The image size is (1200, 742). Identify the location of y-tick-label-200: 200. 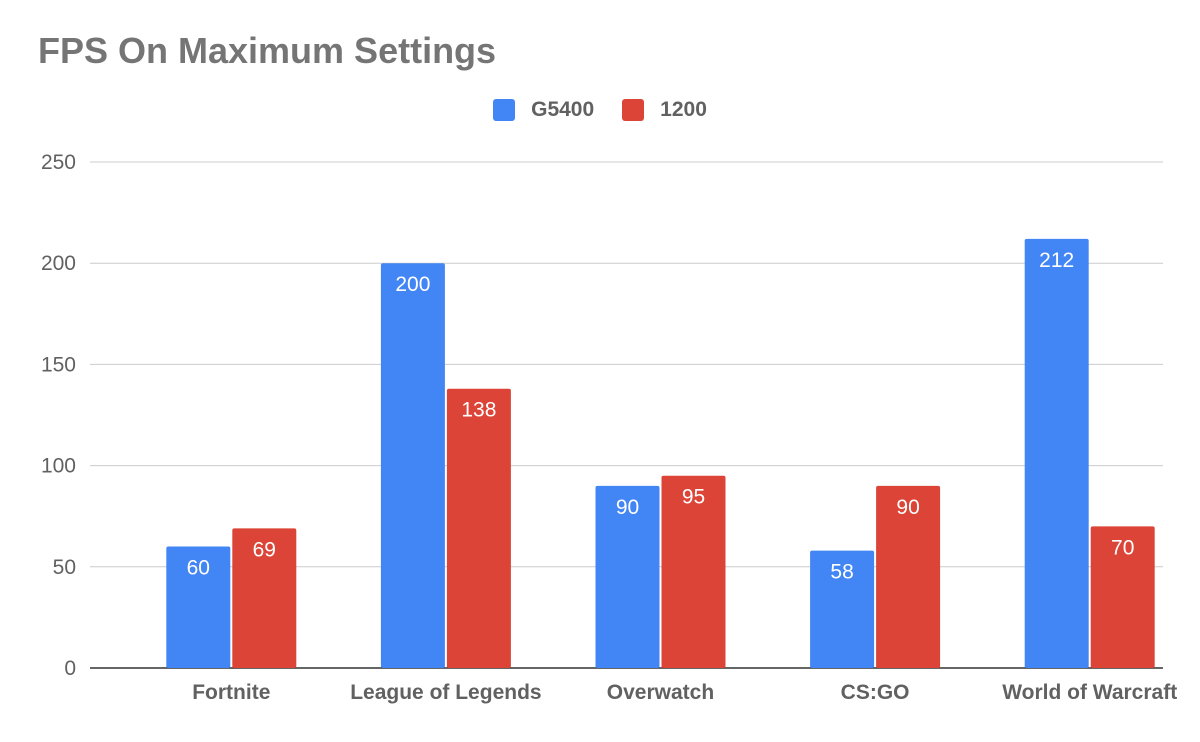
(58, 263).